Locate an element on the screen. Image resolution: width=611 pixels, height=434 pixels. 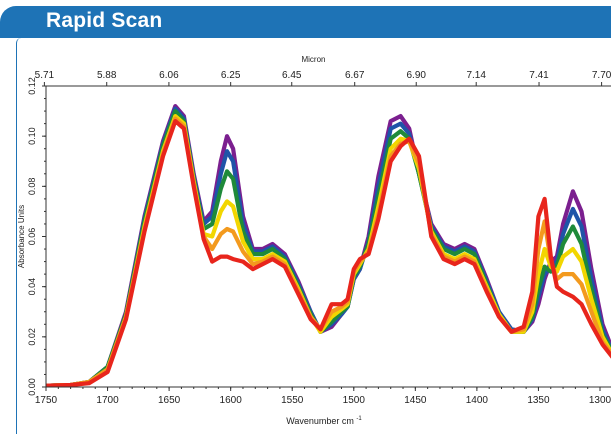
top-tick-label: 7.41 is located at coordinates (539, 75).